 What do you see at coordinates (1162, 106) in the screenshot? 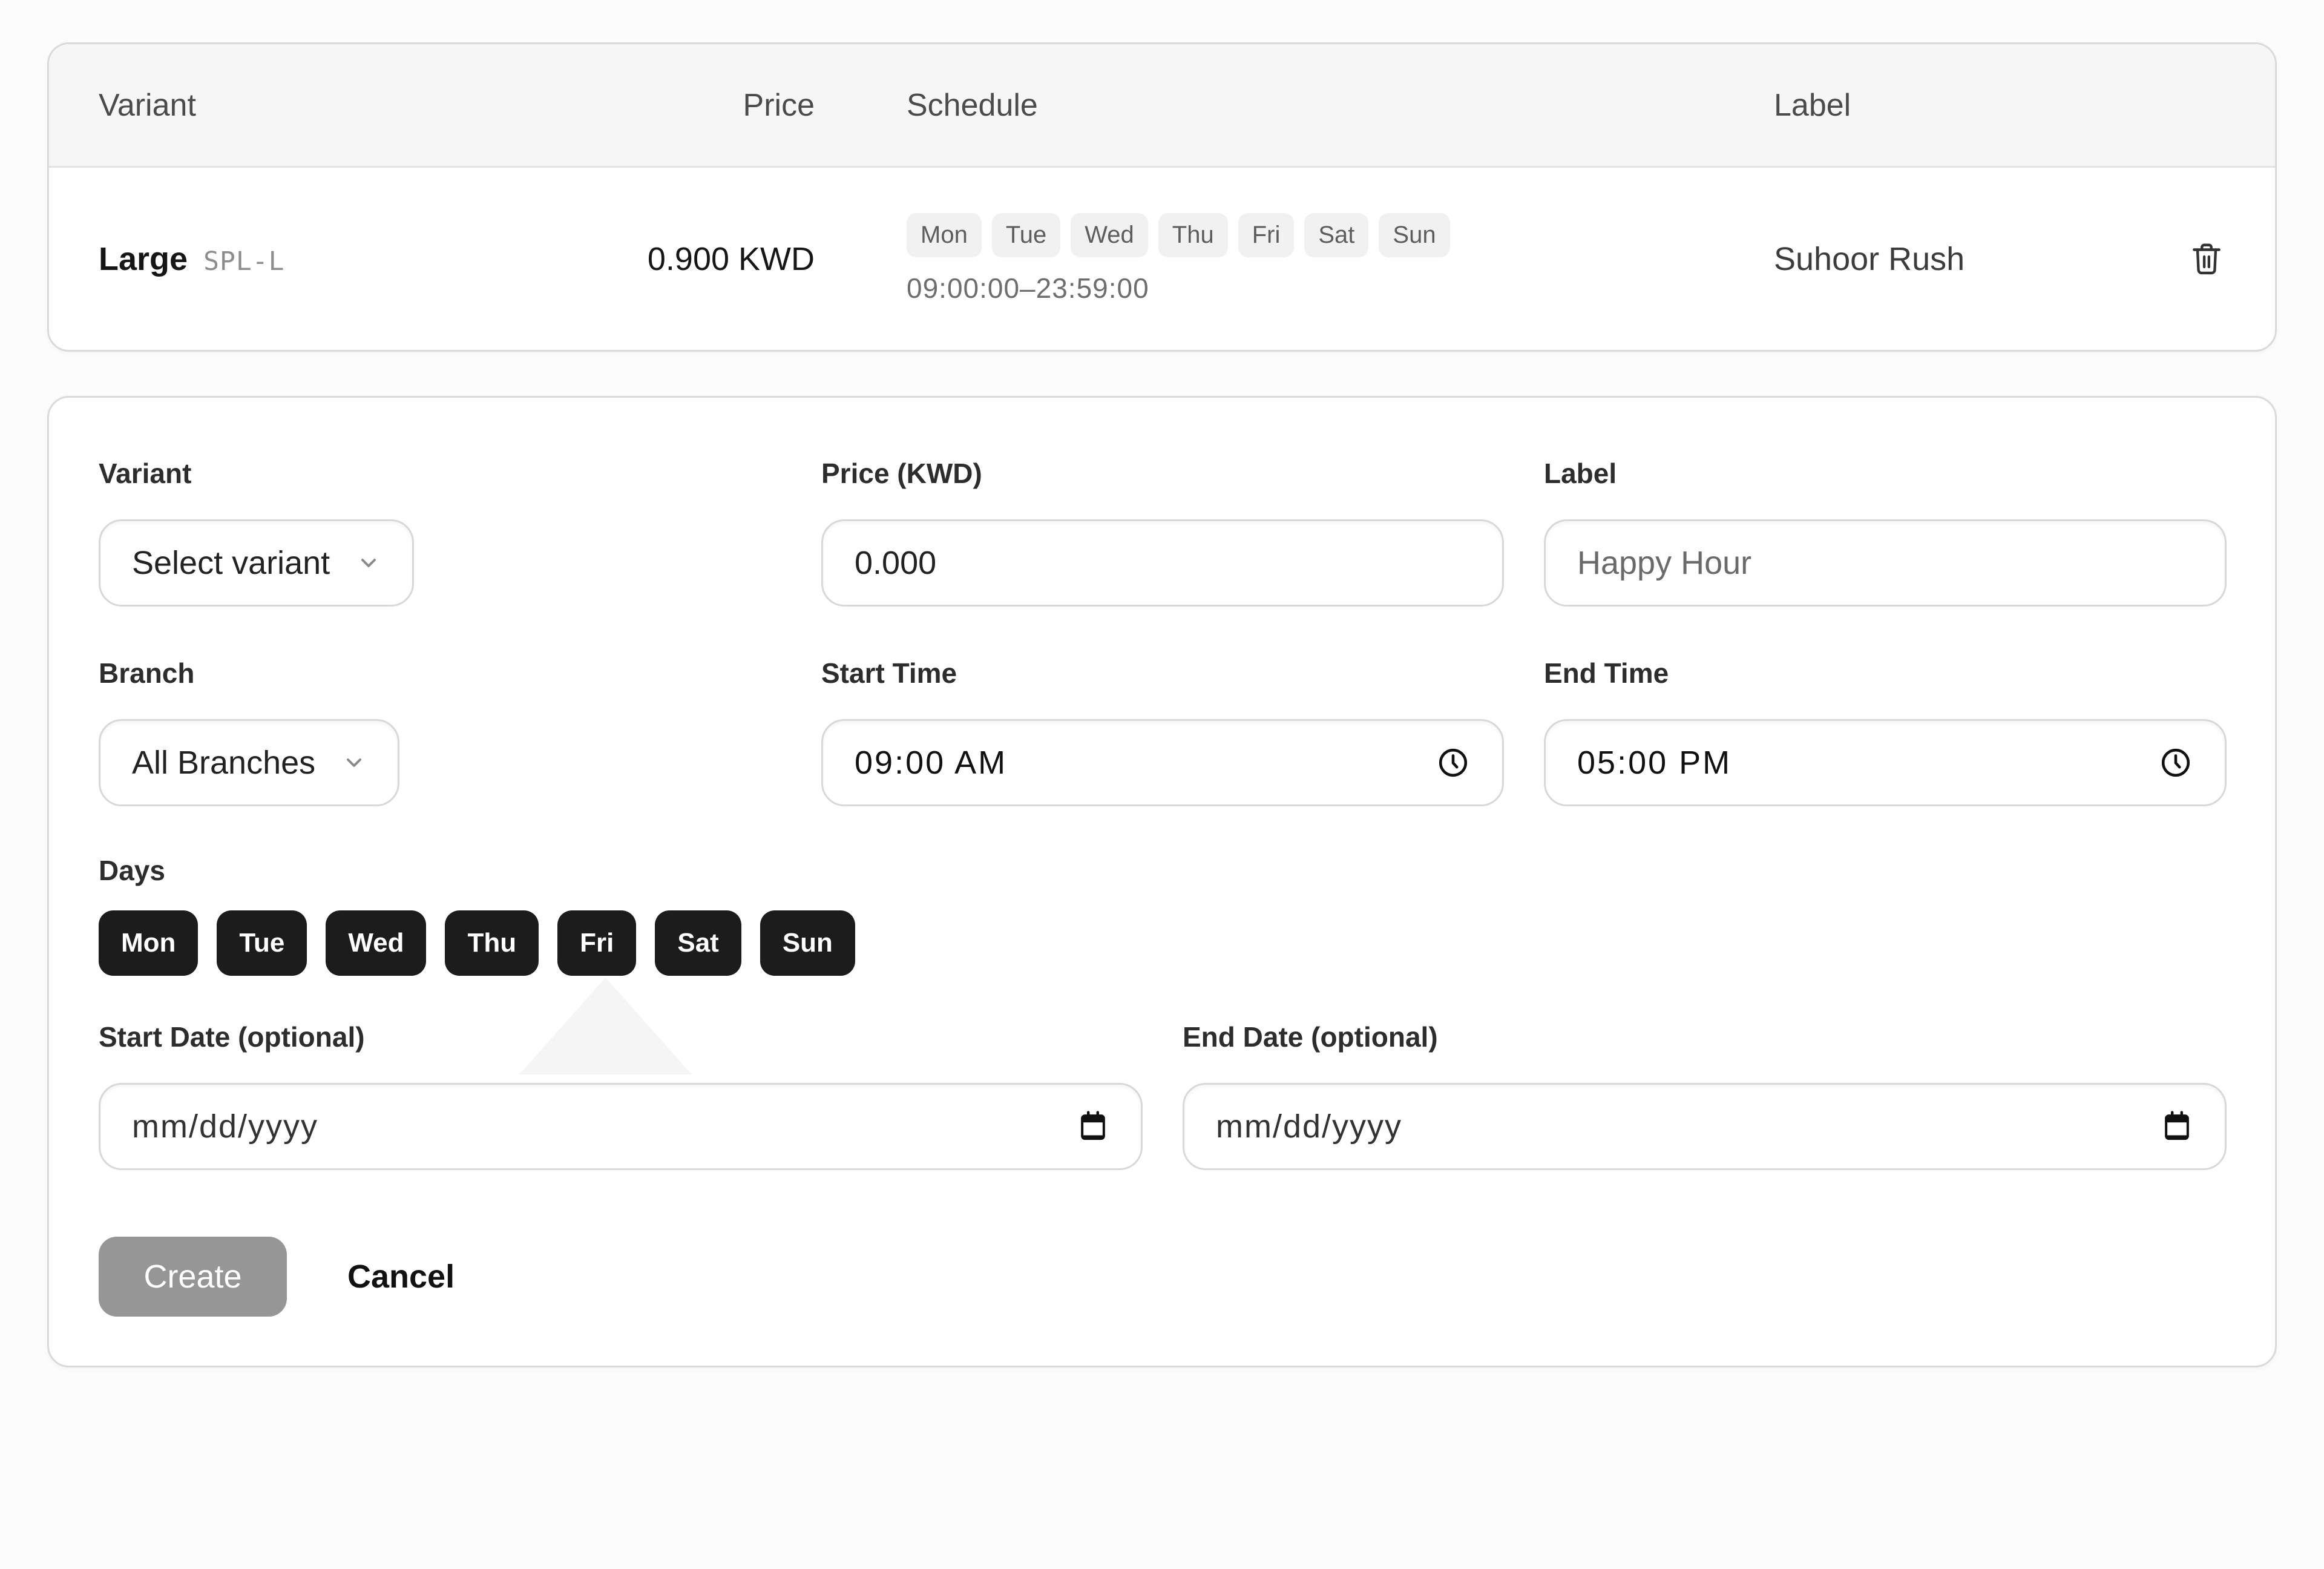
I see `table-header-row: Variant Price Schedule Label` at bounding box center [1162, 106].